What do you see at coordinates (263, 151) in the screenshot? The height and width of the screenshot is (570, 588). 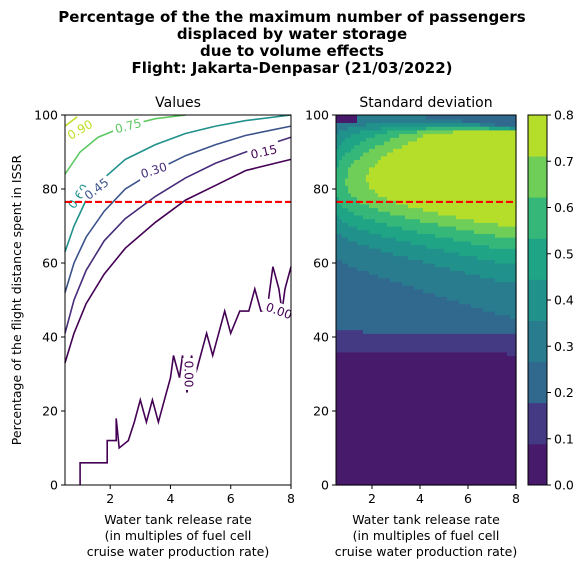 I see `contour-label-bg-0.15` at bounding box center [263, 151].